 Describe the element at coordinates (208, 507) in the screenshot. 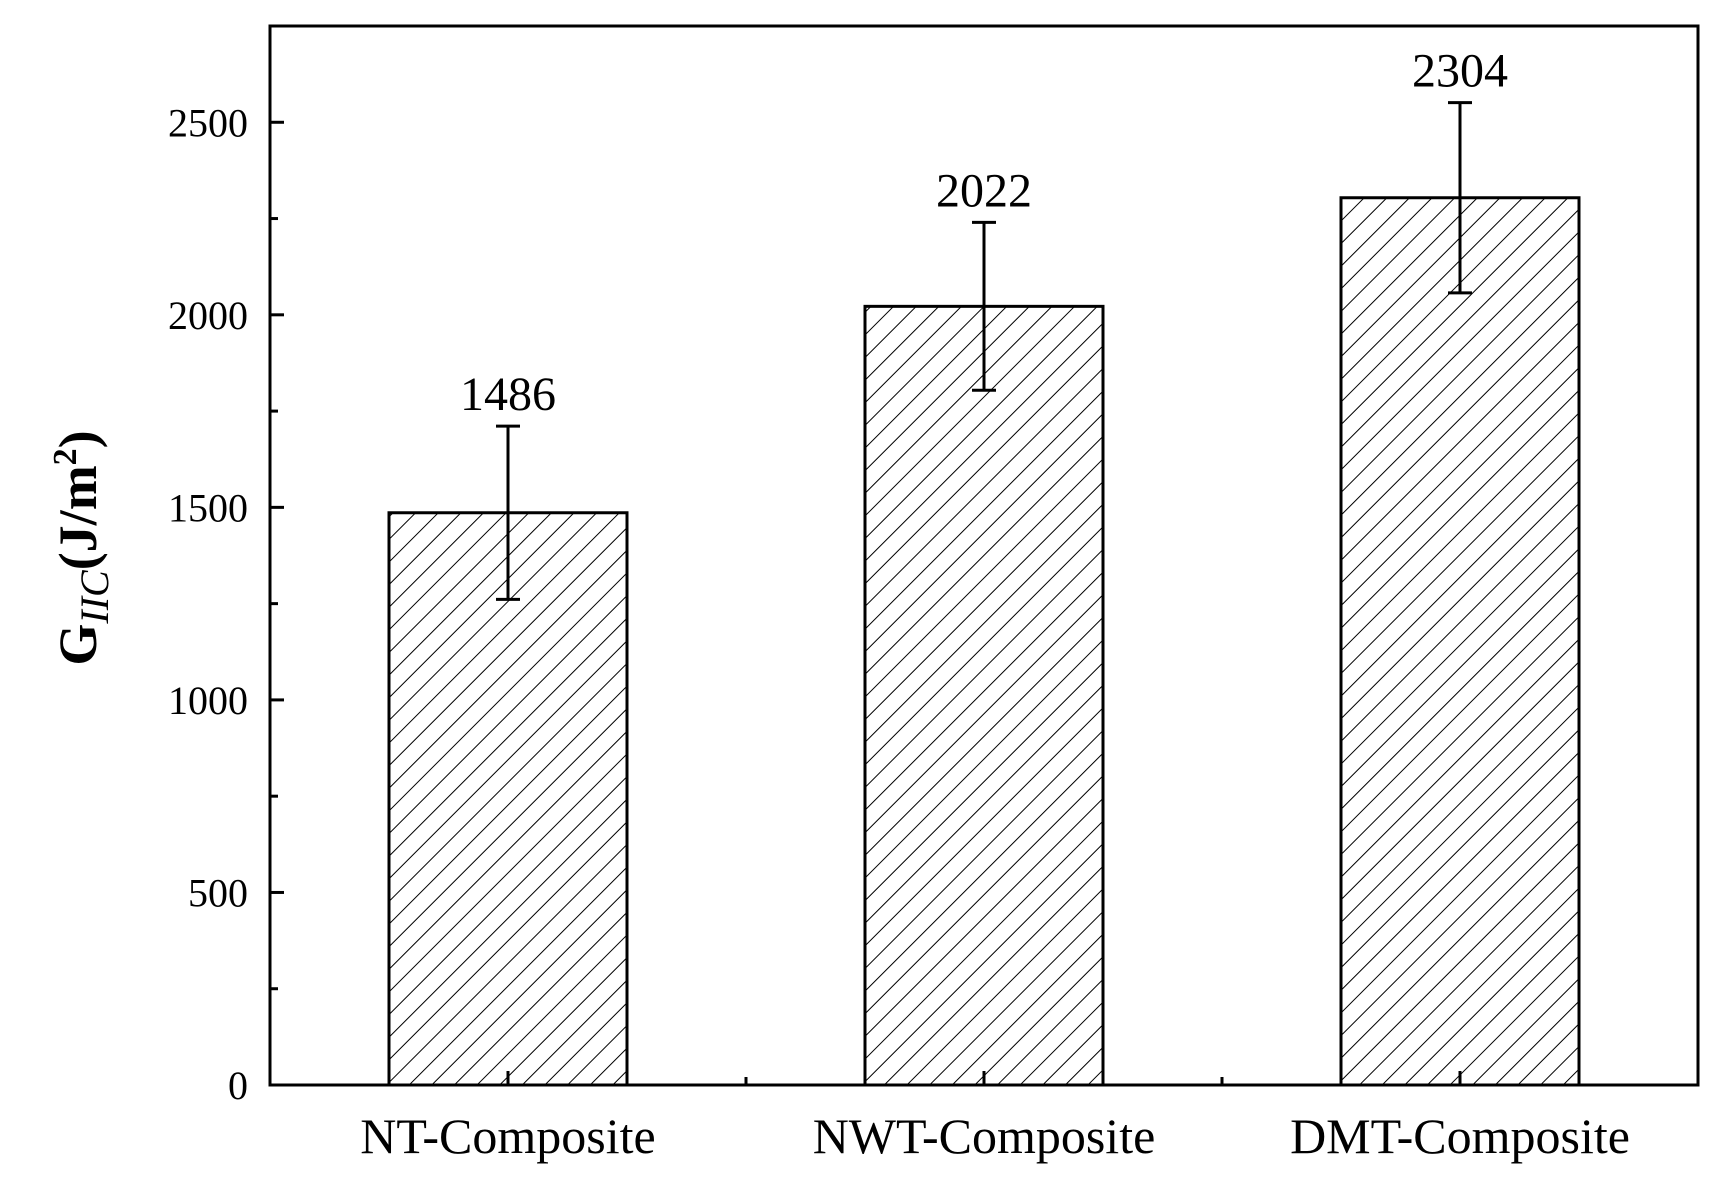

I see `y-tick-label: 1500` at that location.